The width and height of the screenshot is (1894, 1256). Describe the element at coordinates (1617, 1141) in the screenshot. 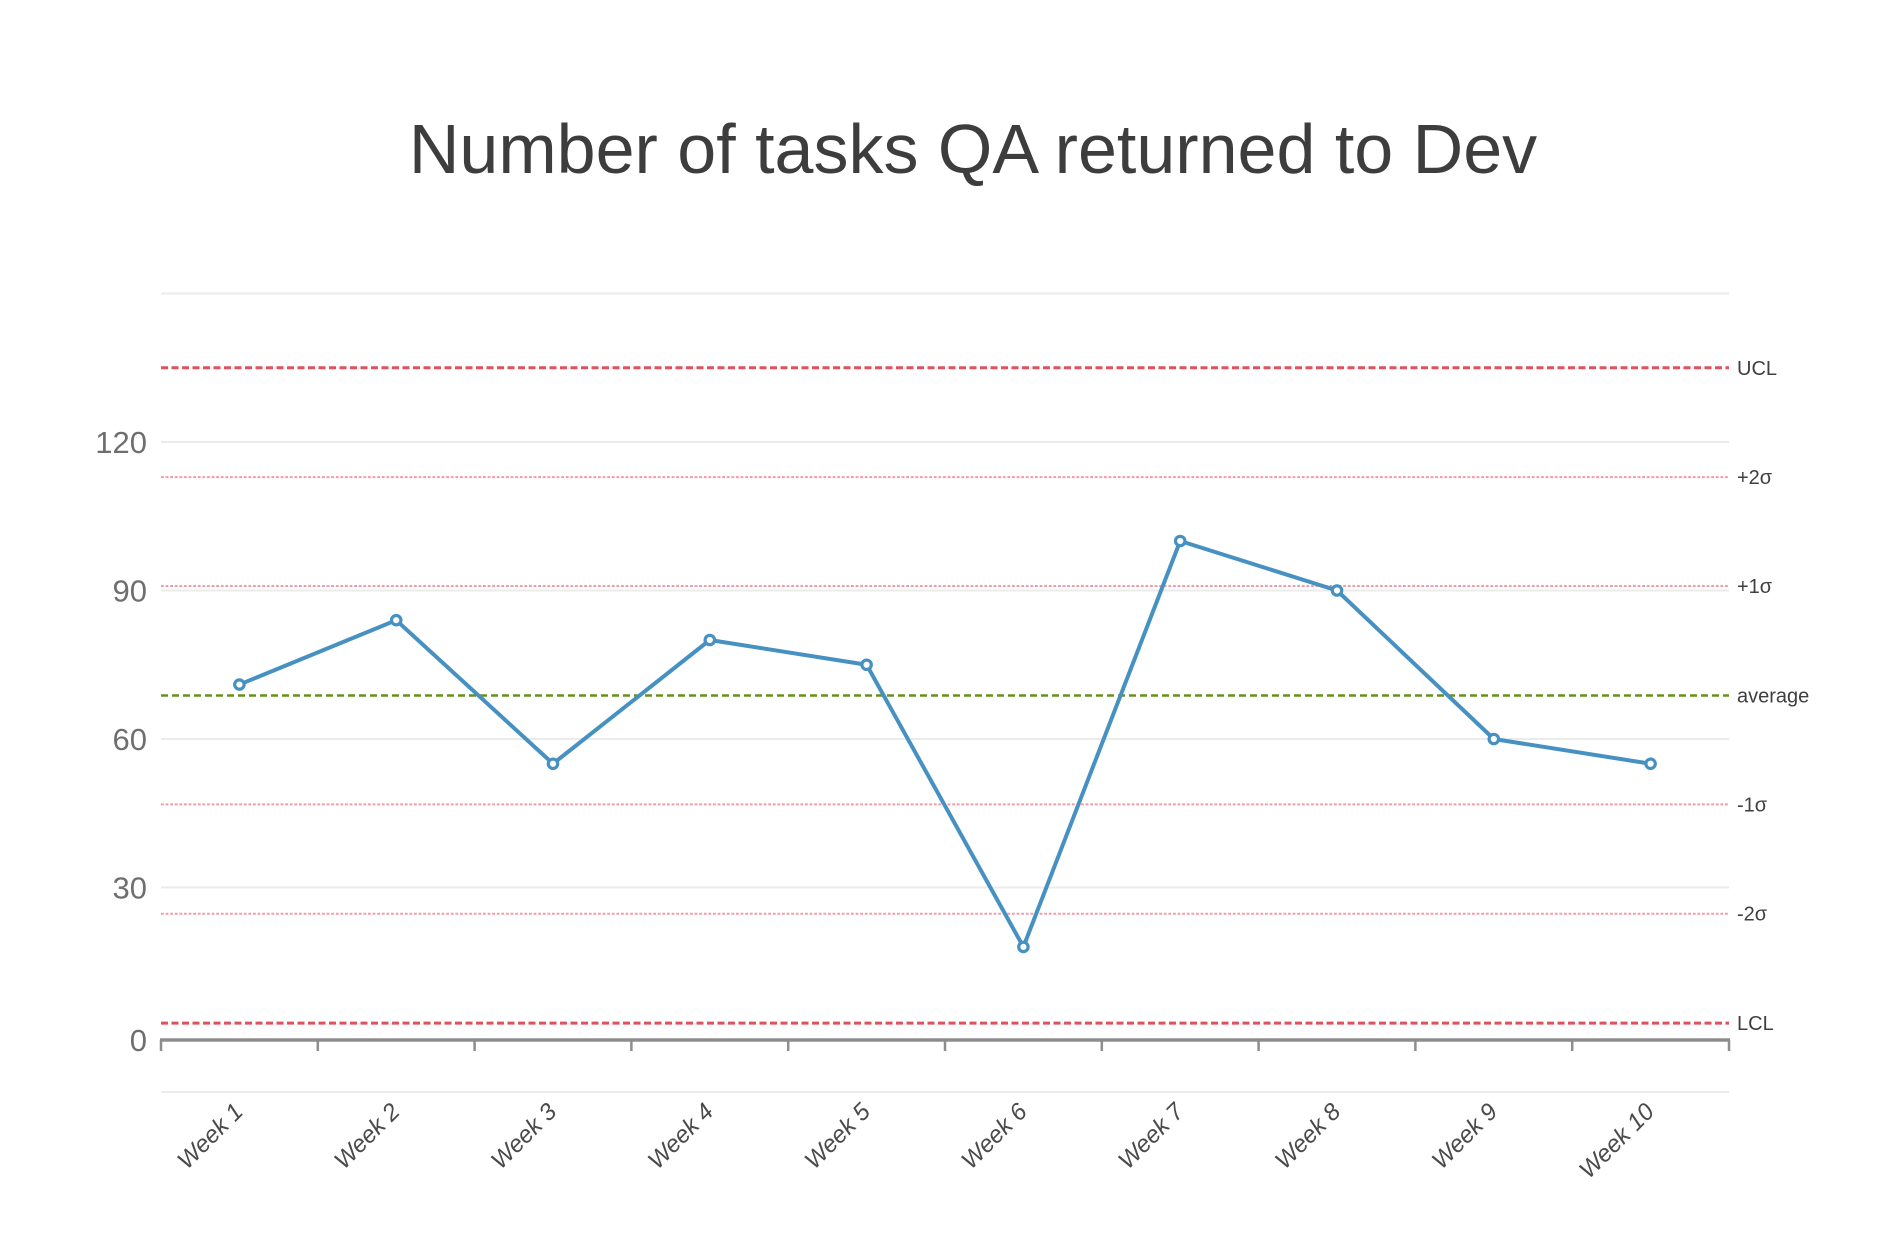

I see `x-axis-label-week-10: Week 10` at that location.